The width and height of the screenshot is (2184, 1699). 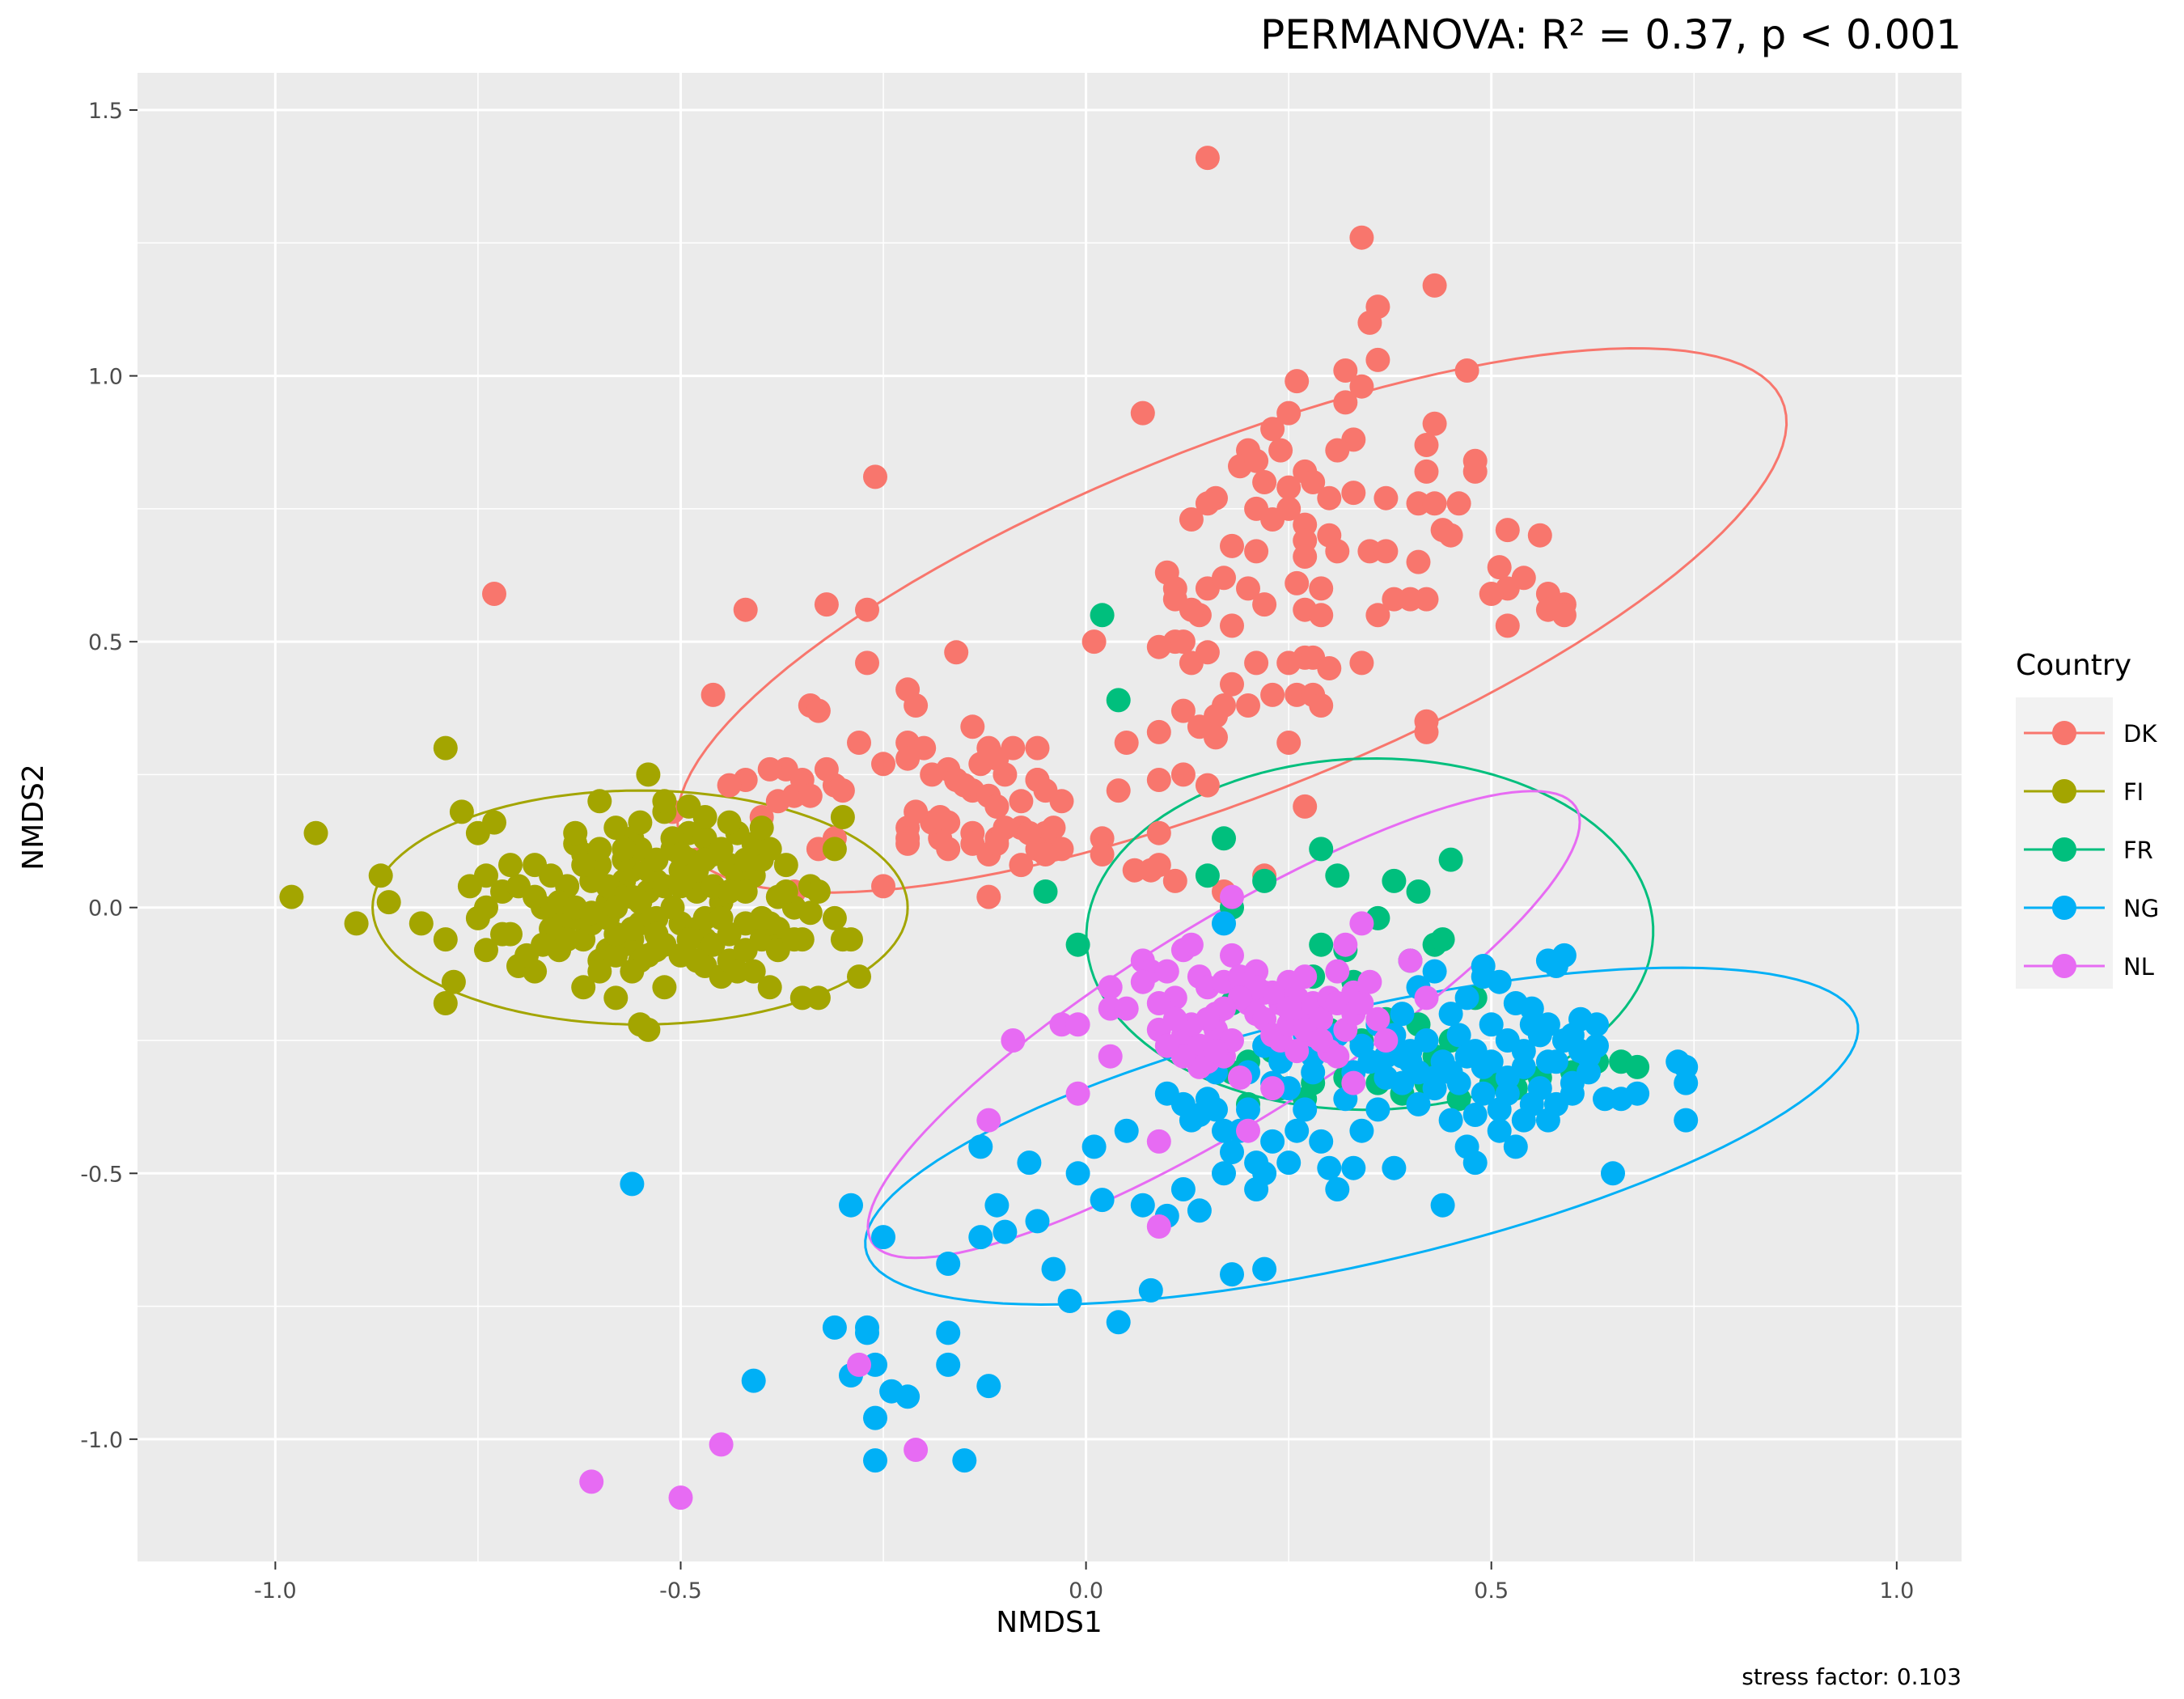 What do you see at coordinates (2089, 967) in the screenshot?
I see `legend-item-nl: NL` at bounding box center [2089, 967].